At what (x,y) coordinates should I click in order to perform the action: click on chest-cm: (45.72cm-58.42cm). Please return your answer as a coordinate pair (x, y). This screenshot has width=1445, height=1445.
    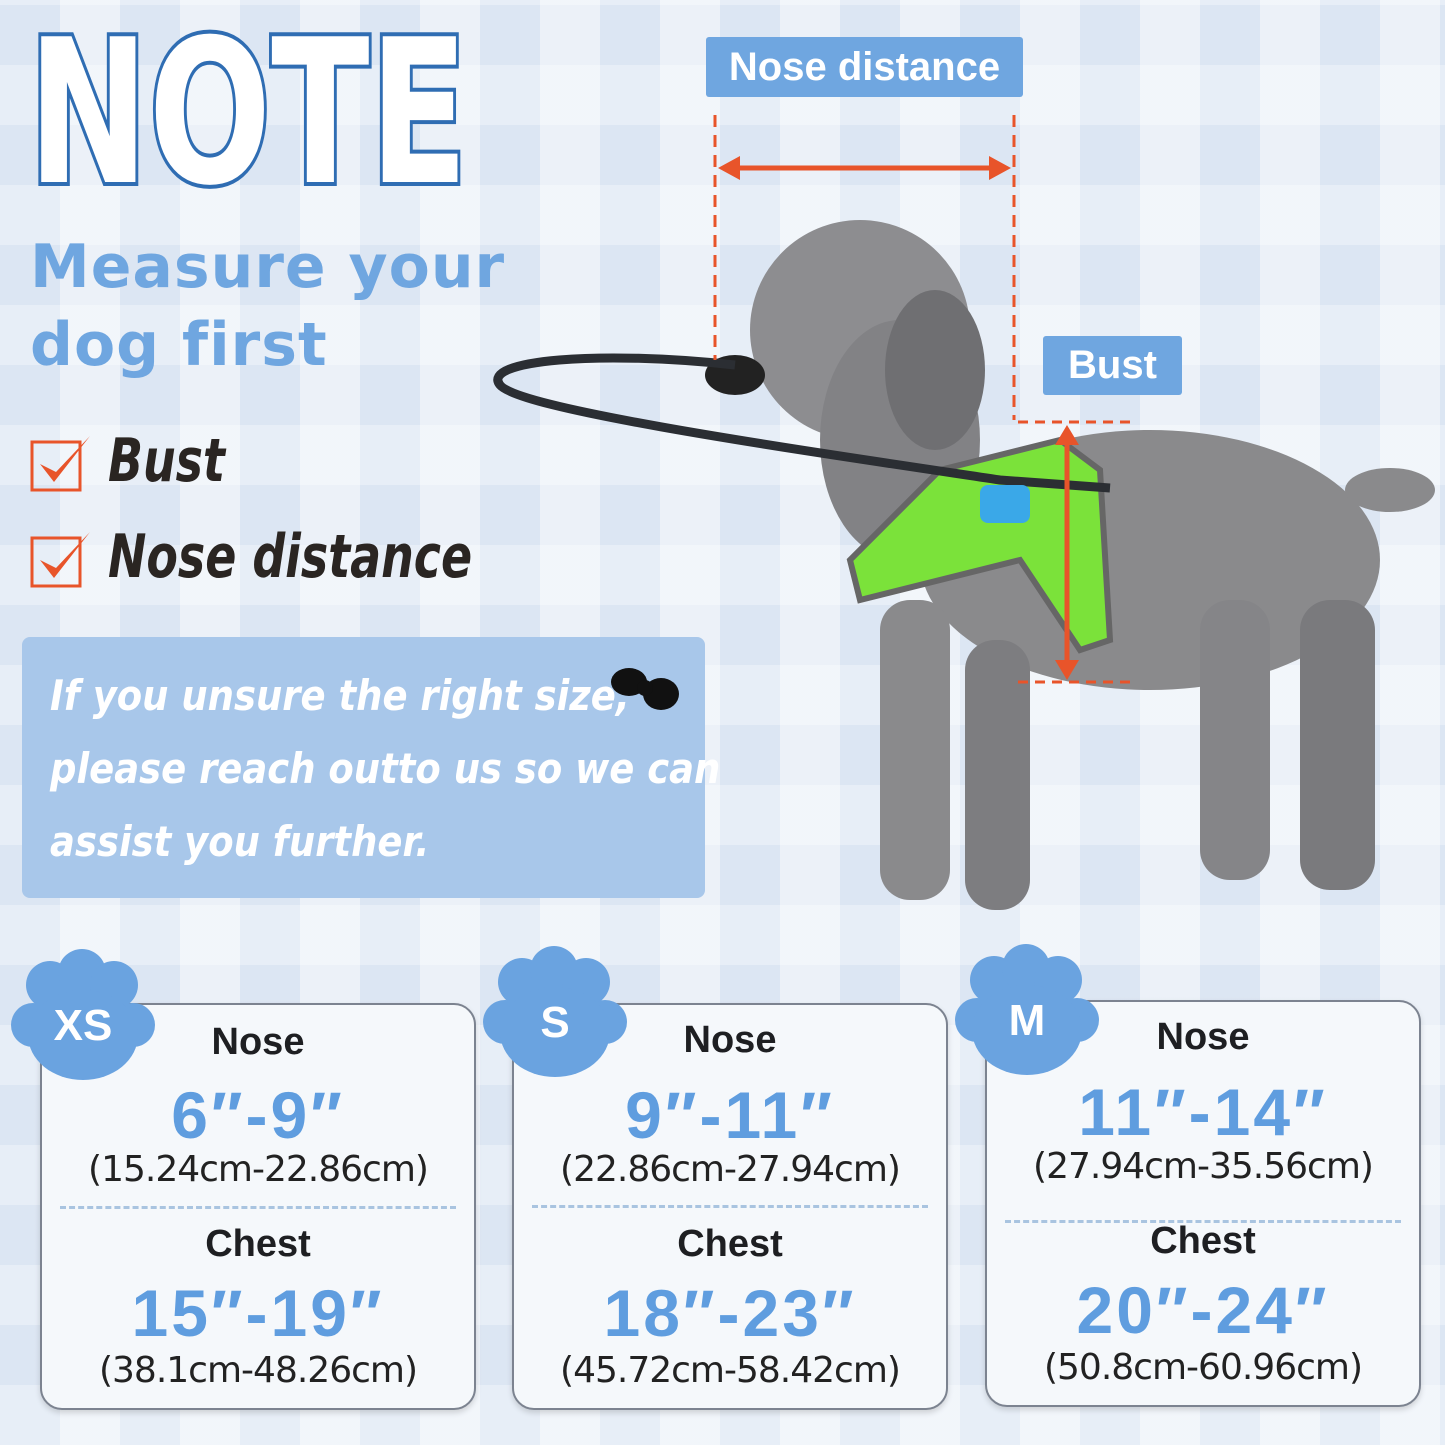
    Looking at the image, I should click on (730, 1370).